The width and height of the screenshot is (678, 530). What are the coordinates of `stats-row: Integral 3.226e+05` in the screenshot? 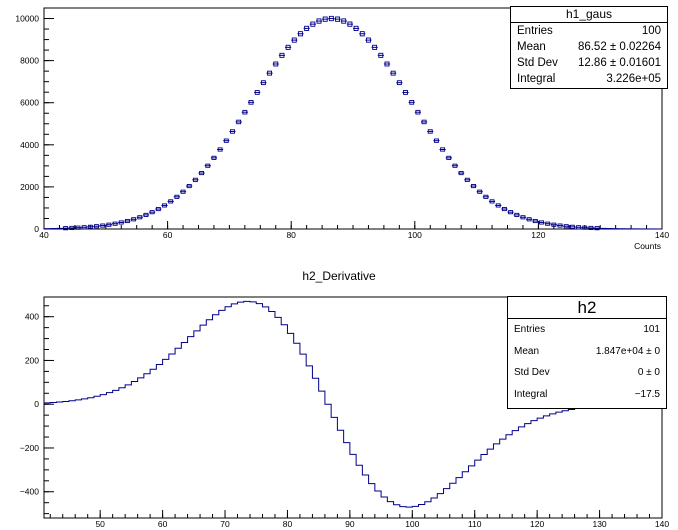 It's located at (589, 79).